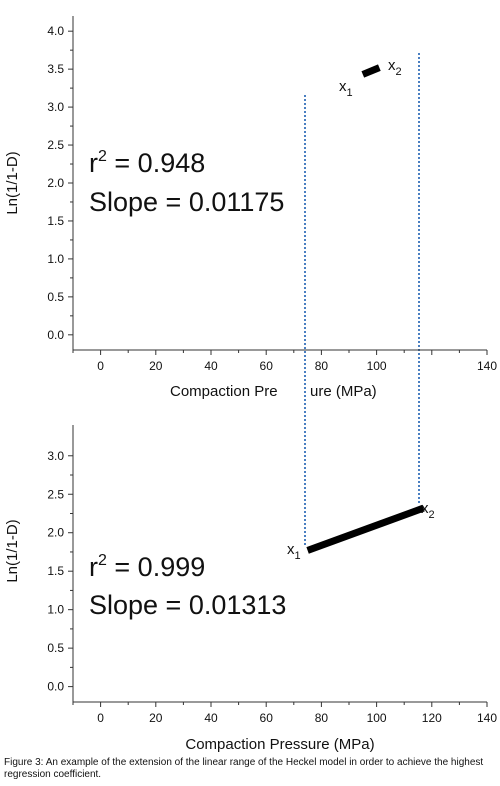  I want to click on top-regression-line, so click(371, 71).